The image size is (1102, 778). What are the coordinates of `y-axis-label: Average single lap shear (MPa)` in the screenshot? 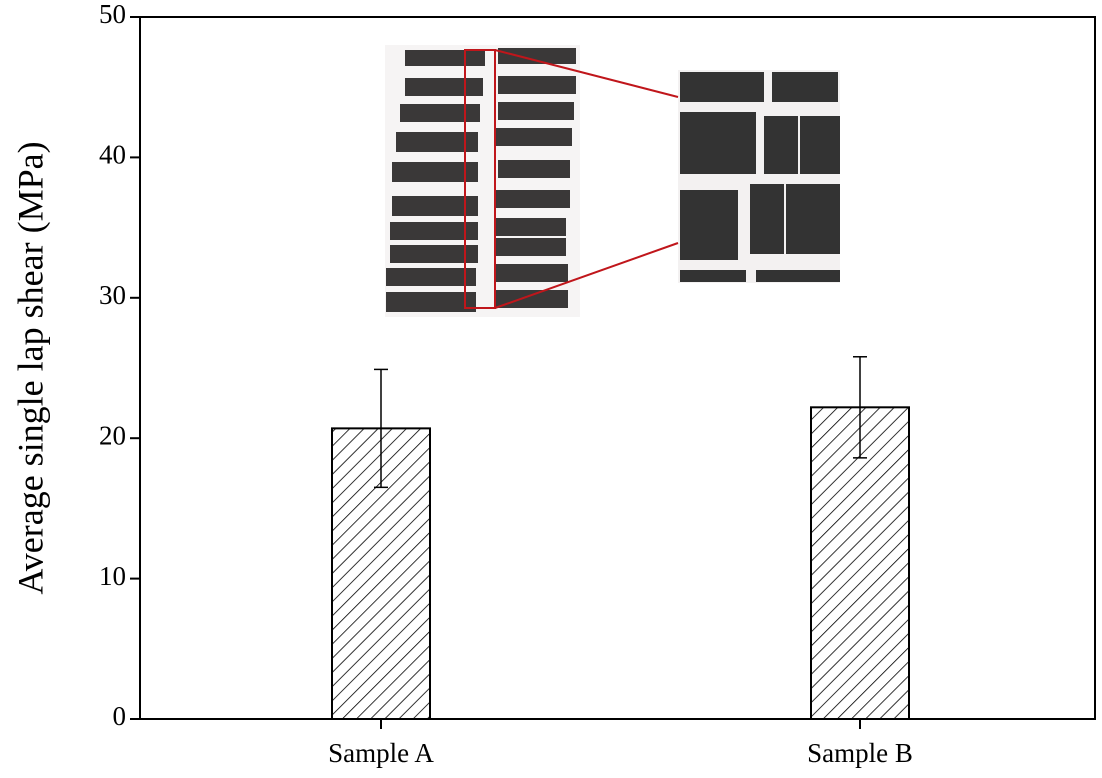 It's located at (30, 367).